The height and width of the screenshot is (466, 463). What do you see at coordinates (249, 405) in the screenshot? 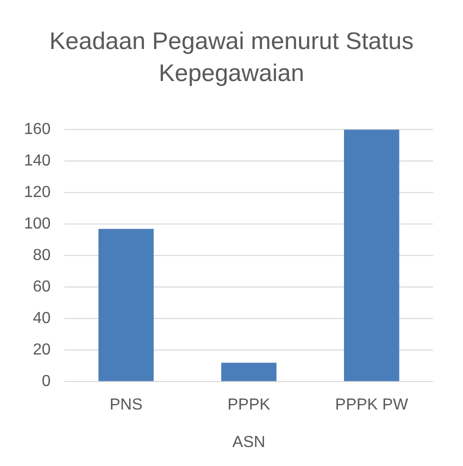
I see `x-tick-label: PPPK` at bounding box center [249, 405].